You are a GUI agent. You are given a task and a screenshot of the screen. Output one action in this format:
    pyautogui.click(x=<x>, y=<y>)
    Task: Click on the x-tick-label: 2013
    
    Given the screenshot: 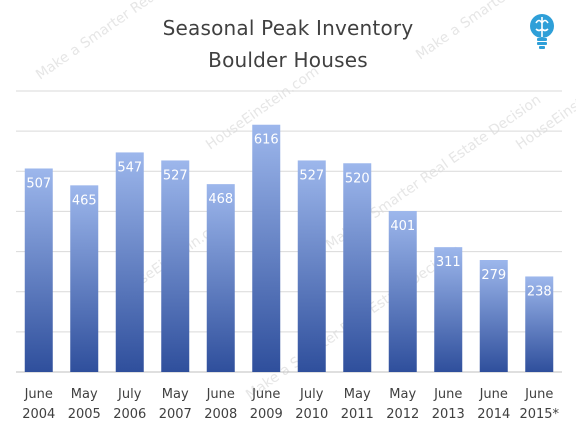 What is the action you would take?
    pyautogui.click(x=448, y=414)
    